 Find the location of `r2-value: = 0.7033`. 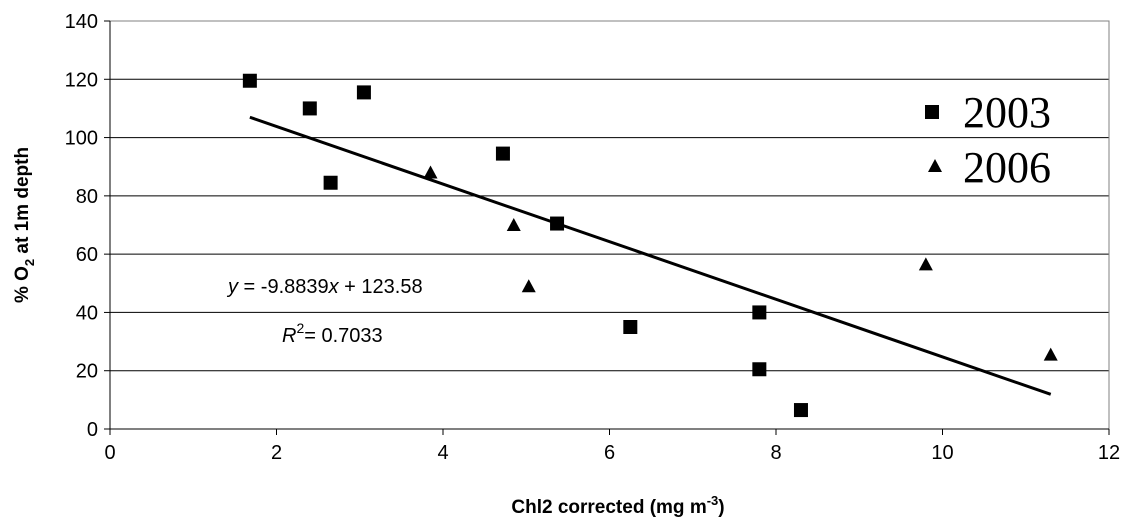

r2-value: = 0.7033 is located at coordinates (343, 336).